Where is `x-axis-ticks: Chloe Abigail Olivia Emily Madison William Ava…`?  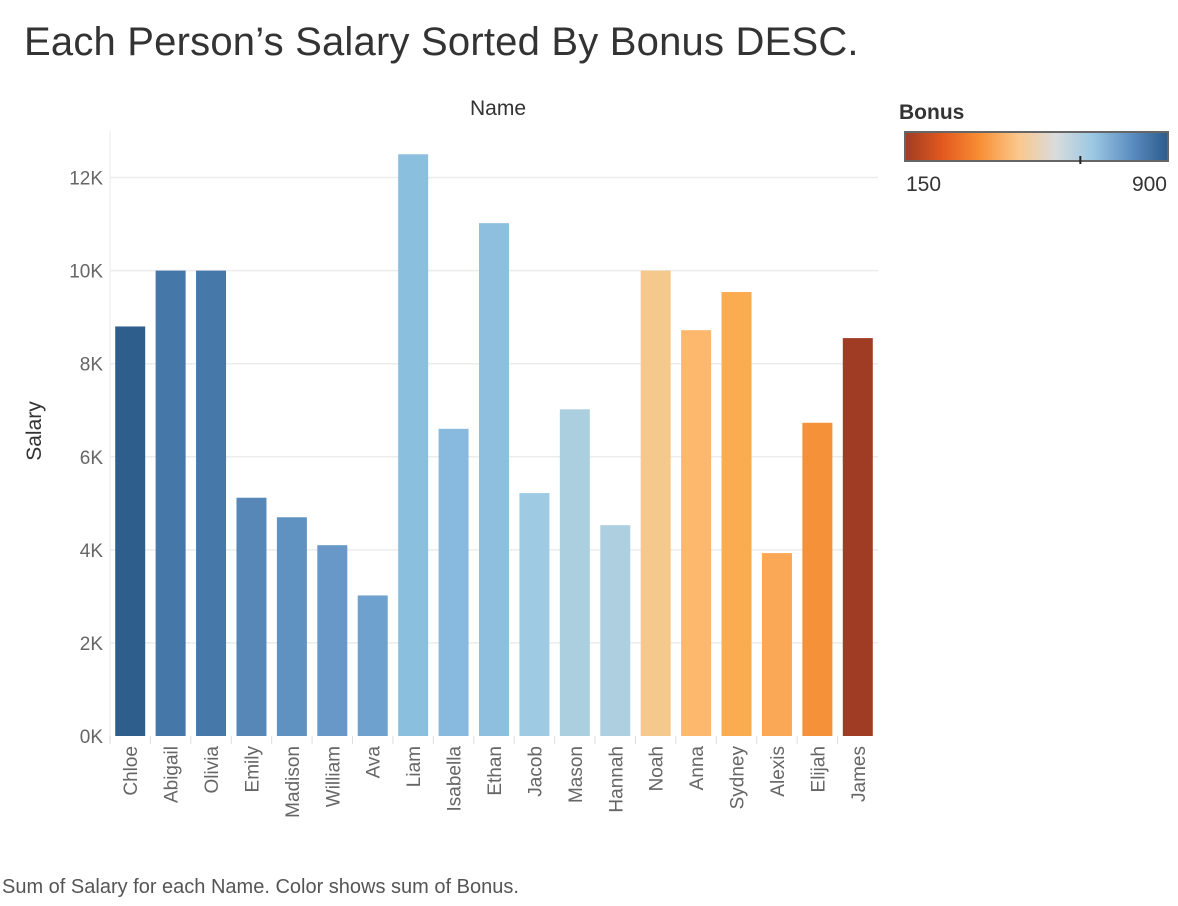
x-axis-ticks: Chloe Abigail Olivia Emily Madison William Ava… is located at coordinates (489, 777).